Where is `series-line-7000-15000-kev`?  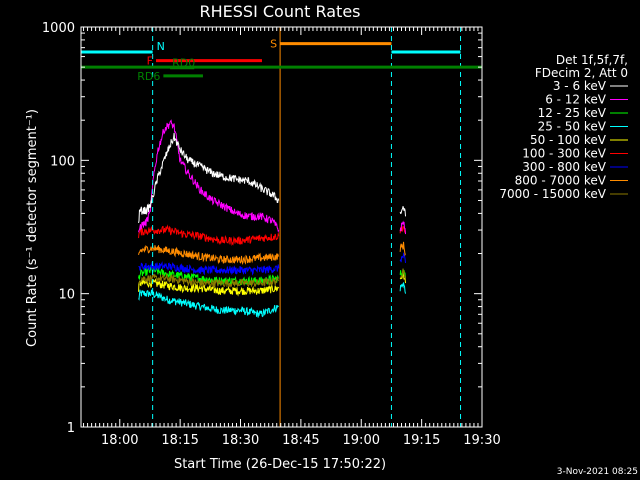
series-line-7000-15000-kev is located at coordinates (272, 278).